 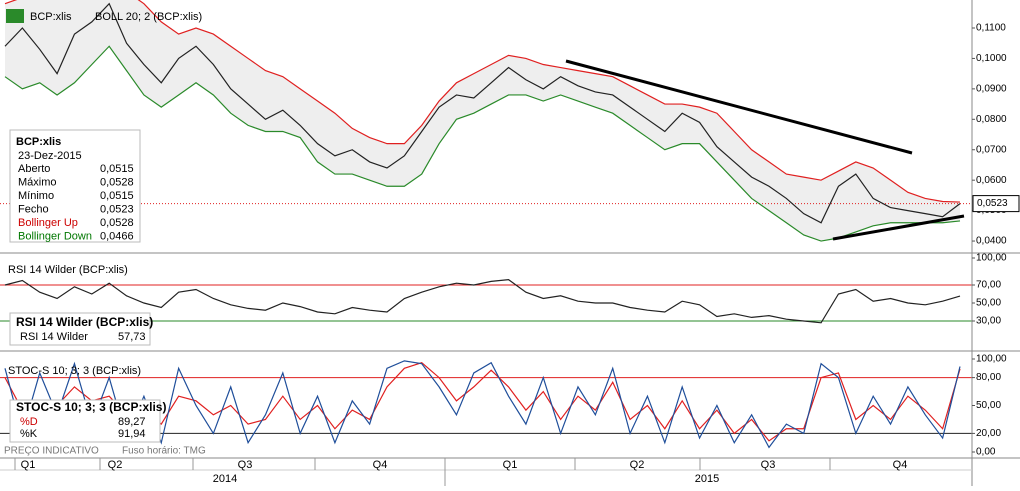 I want to click on y-tick-label: 0,1100, so click(x=991, y=28).